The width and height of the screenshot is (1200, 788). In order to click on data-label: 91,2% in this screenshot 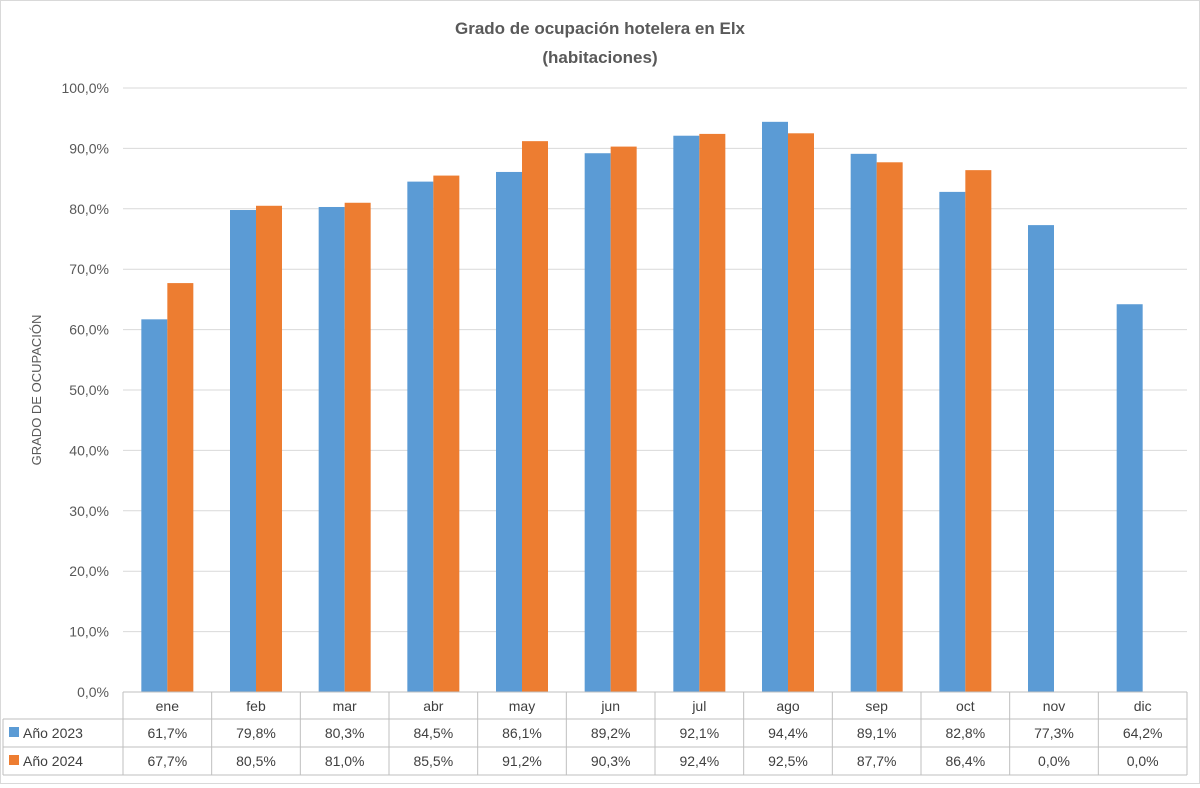, I will do `click(522, 761)`.